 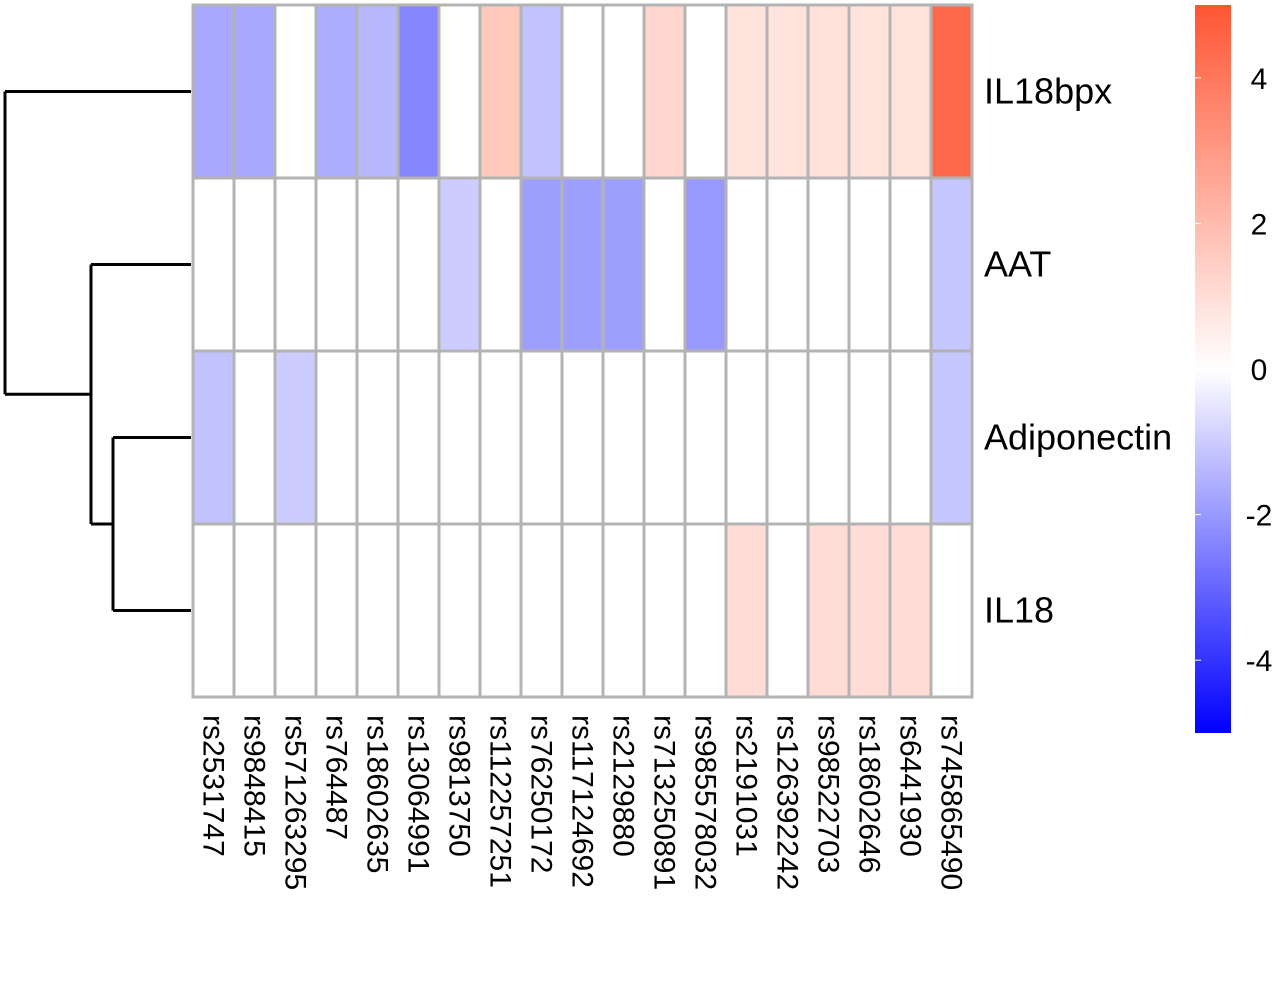 What do you see at coordinates (1078, 351) in the screenshot?
I see `row-labels: IL18bpx AAT Adiponectin IL18` at bounding box center [1078, 351].